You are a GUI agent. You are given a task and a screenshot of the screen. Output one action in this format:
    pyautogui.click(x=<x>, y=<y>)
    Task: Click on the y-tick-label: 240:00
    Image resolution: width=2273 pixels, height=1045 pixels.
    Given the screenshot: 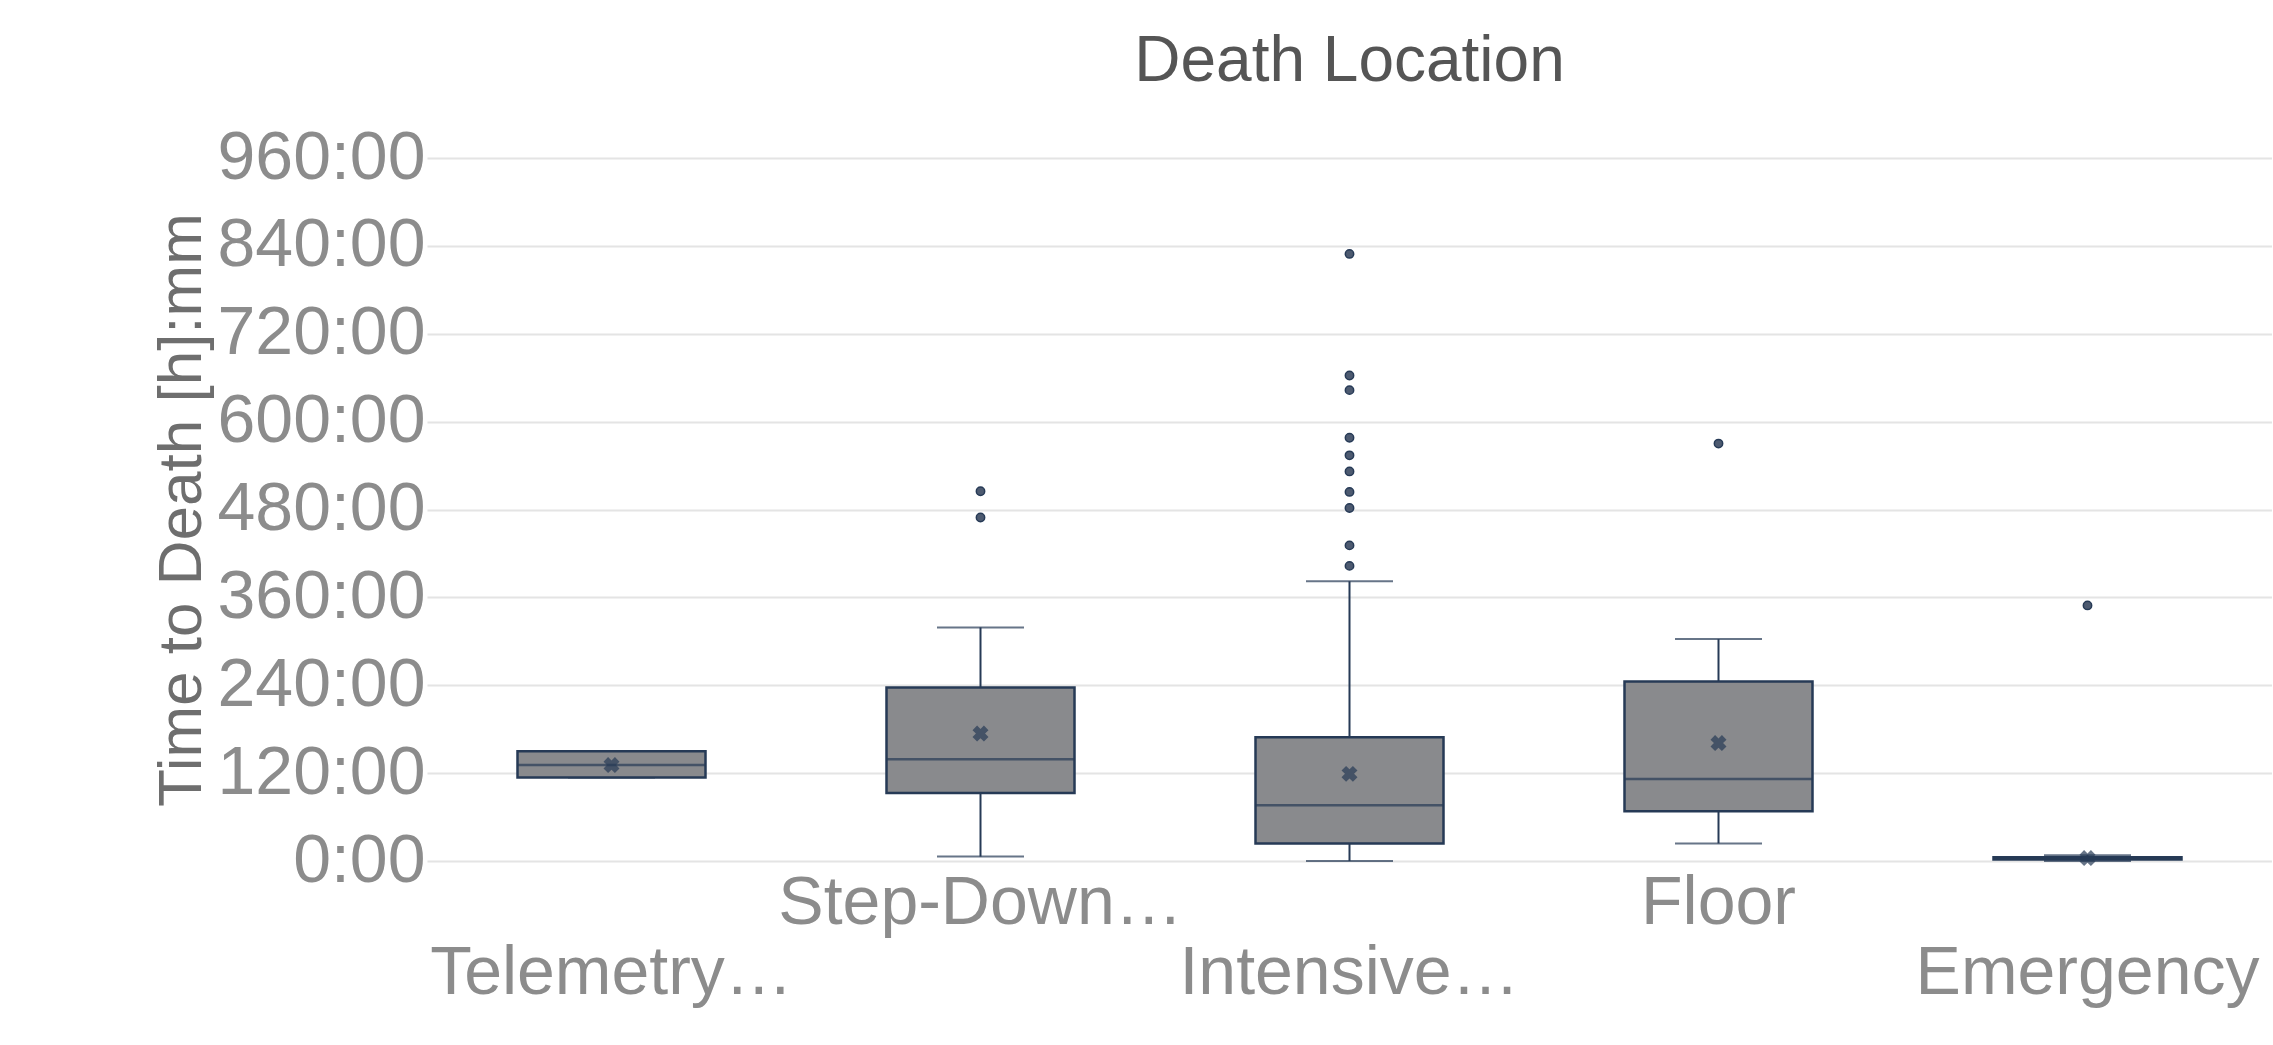 What is the action you would take?
    pyautogui.click(x=321, y=681)
    